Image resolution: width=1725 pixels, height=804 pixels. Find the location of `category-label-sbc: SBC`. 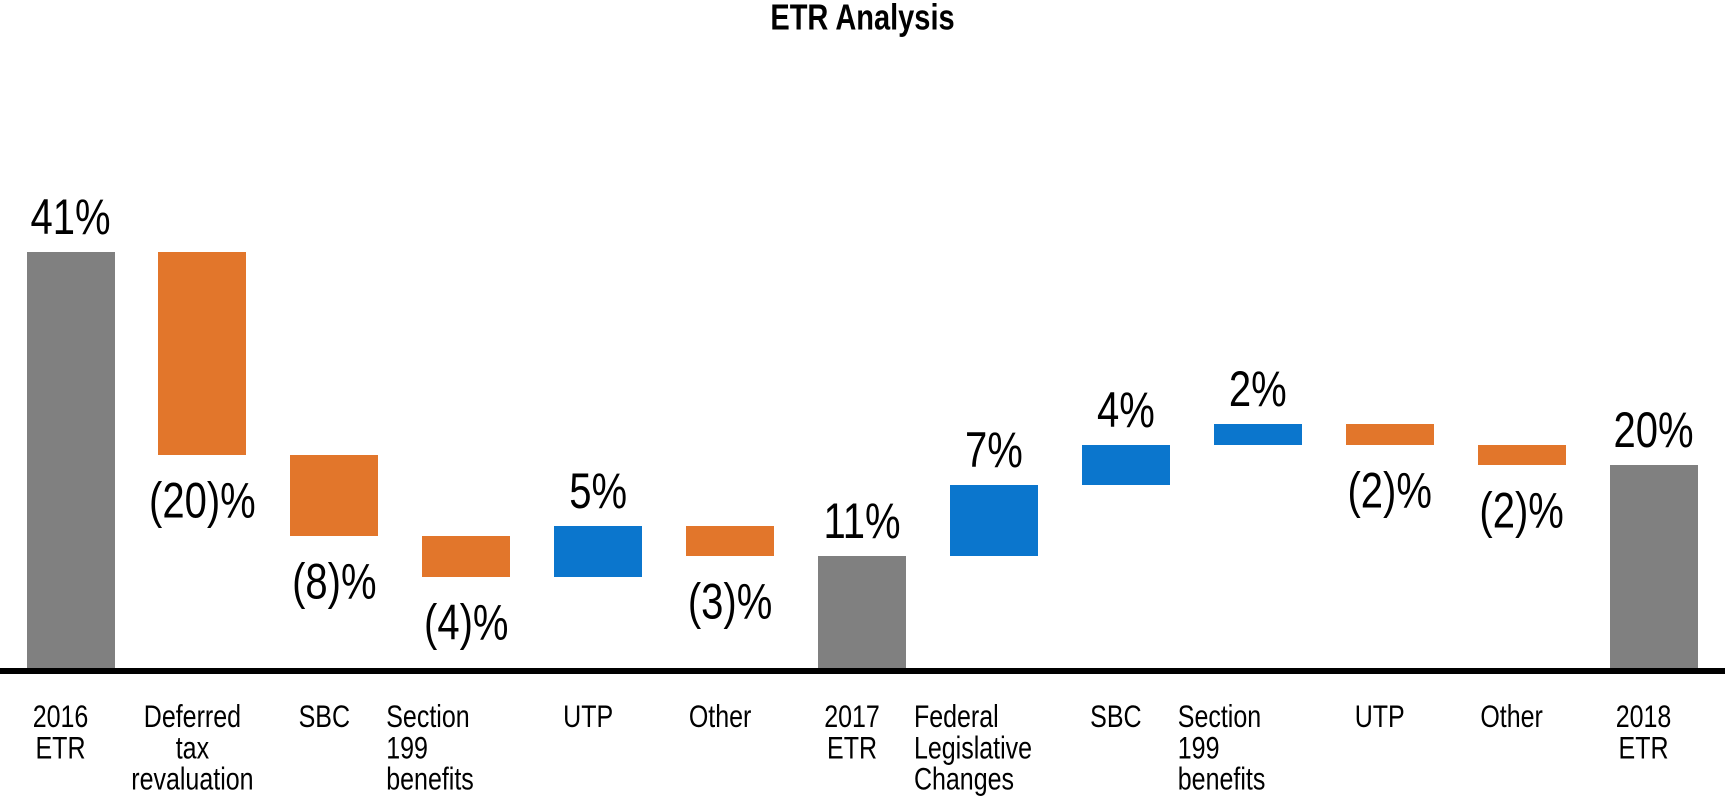

category-label-sbc: SBC is located at coordinates (324, 717).